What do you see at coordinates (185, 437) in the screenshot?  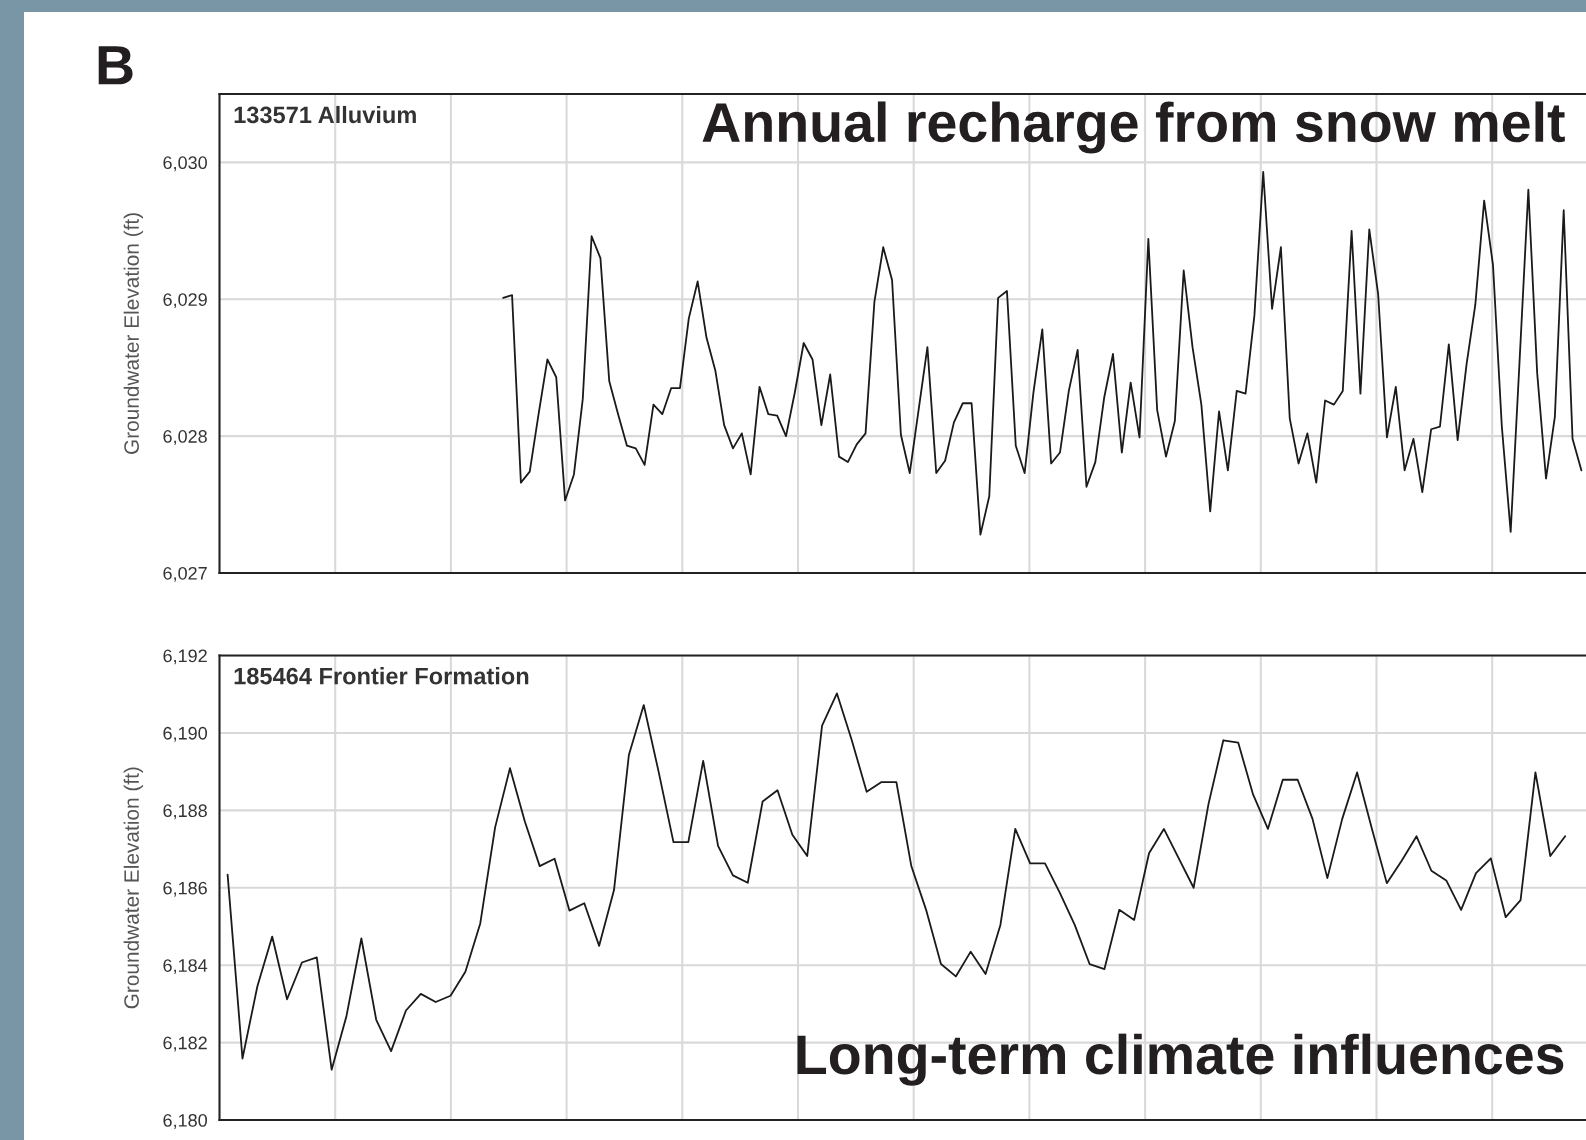 I see `y-tick-label: 6,028` at bounding box center [185, 437].